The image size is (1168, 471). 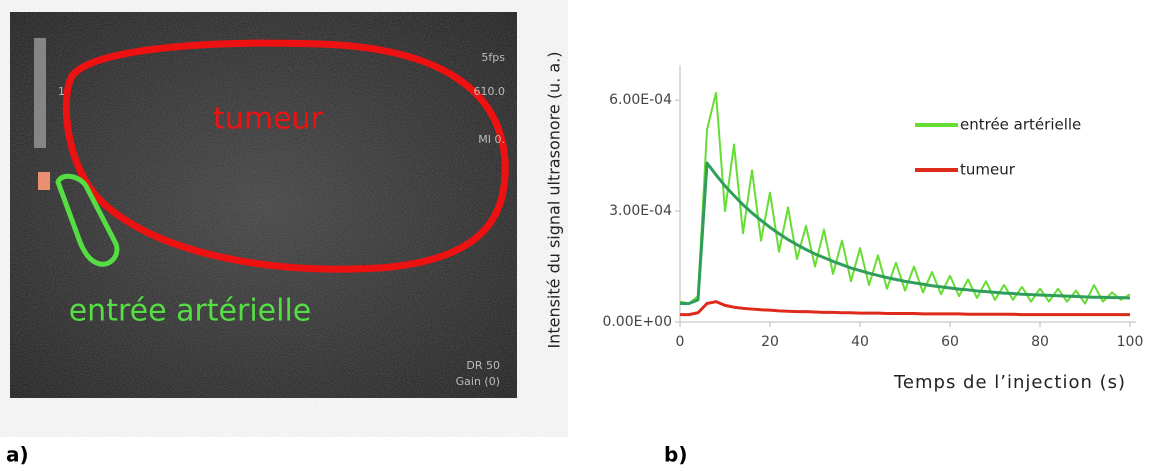 I want to click on y-axis-title: Intensité du signal ultrasonore (u. a.), so click(x=554, y=199).